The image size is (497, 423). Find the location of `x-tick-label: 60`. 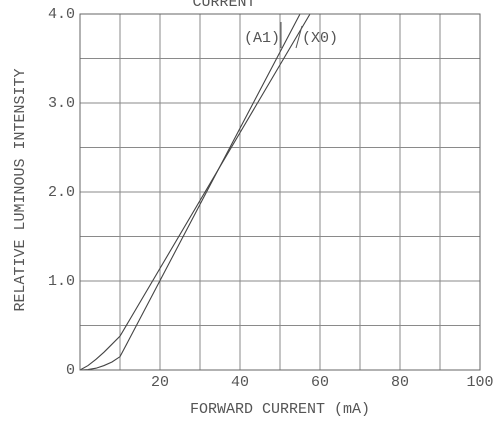

x-tick-label: 60 is located at coordinates (320, 382).